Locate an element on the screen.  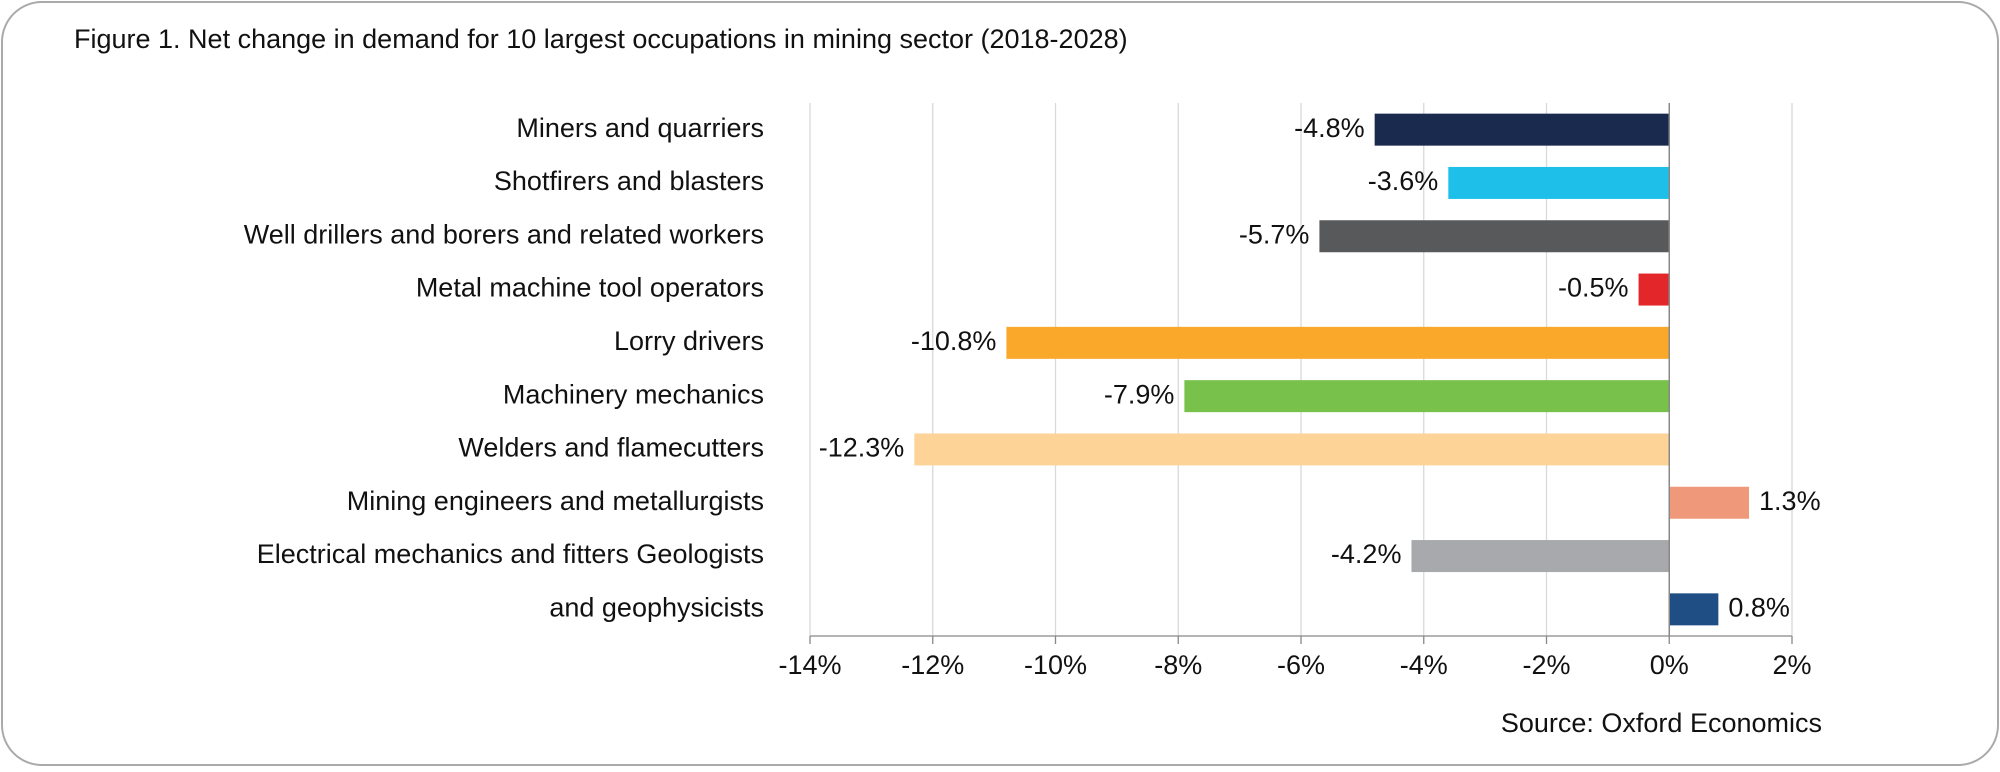
value-label: -10.8% is located at coordinates (954, 341).